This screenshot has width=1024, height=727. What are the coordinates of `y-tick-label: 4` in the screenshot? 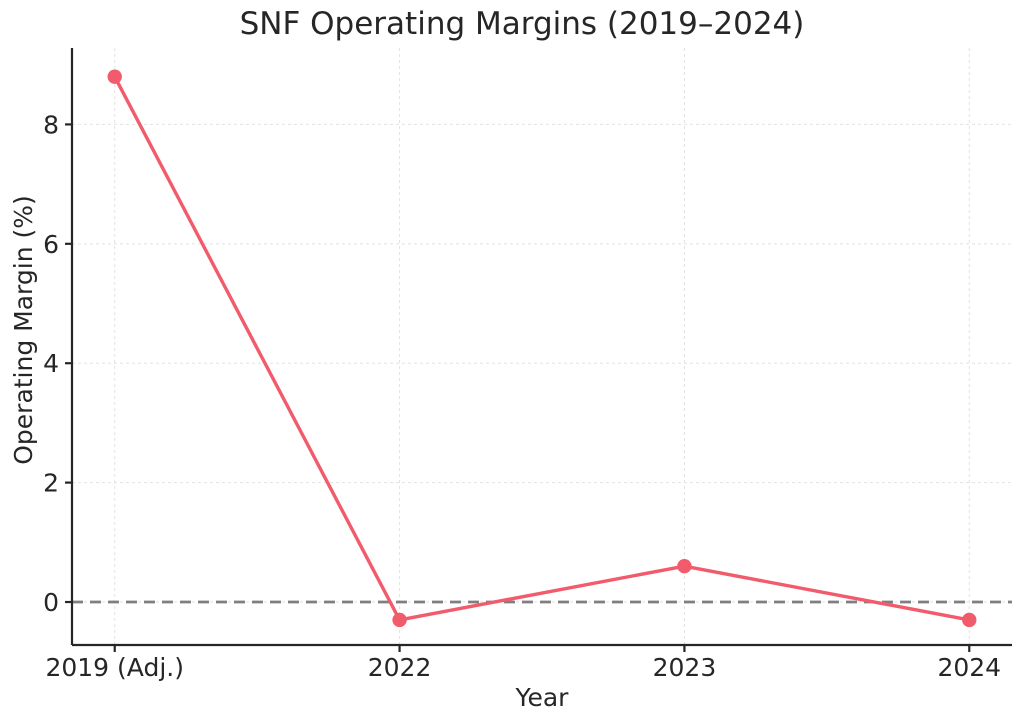 It's located at (51, 363).